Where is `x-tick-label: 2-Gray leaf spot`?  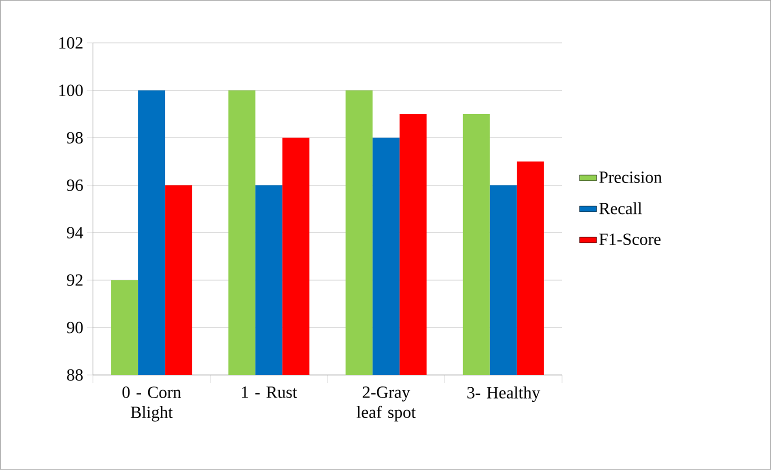
x-tick-label: 2-Gray leaf spot is located at coordinates (386, 404).